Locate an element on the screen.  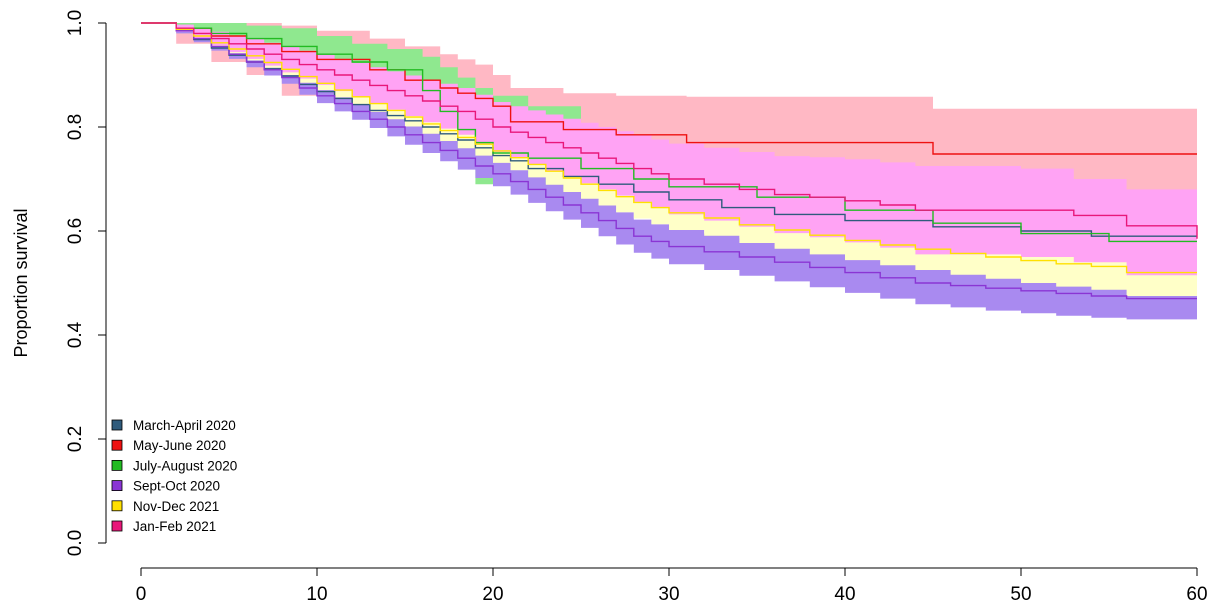
legend-swatch-july-august-2020 is located at coordinates (117, 465).